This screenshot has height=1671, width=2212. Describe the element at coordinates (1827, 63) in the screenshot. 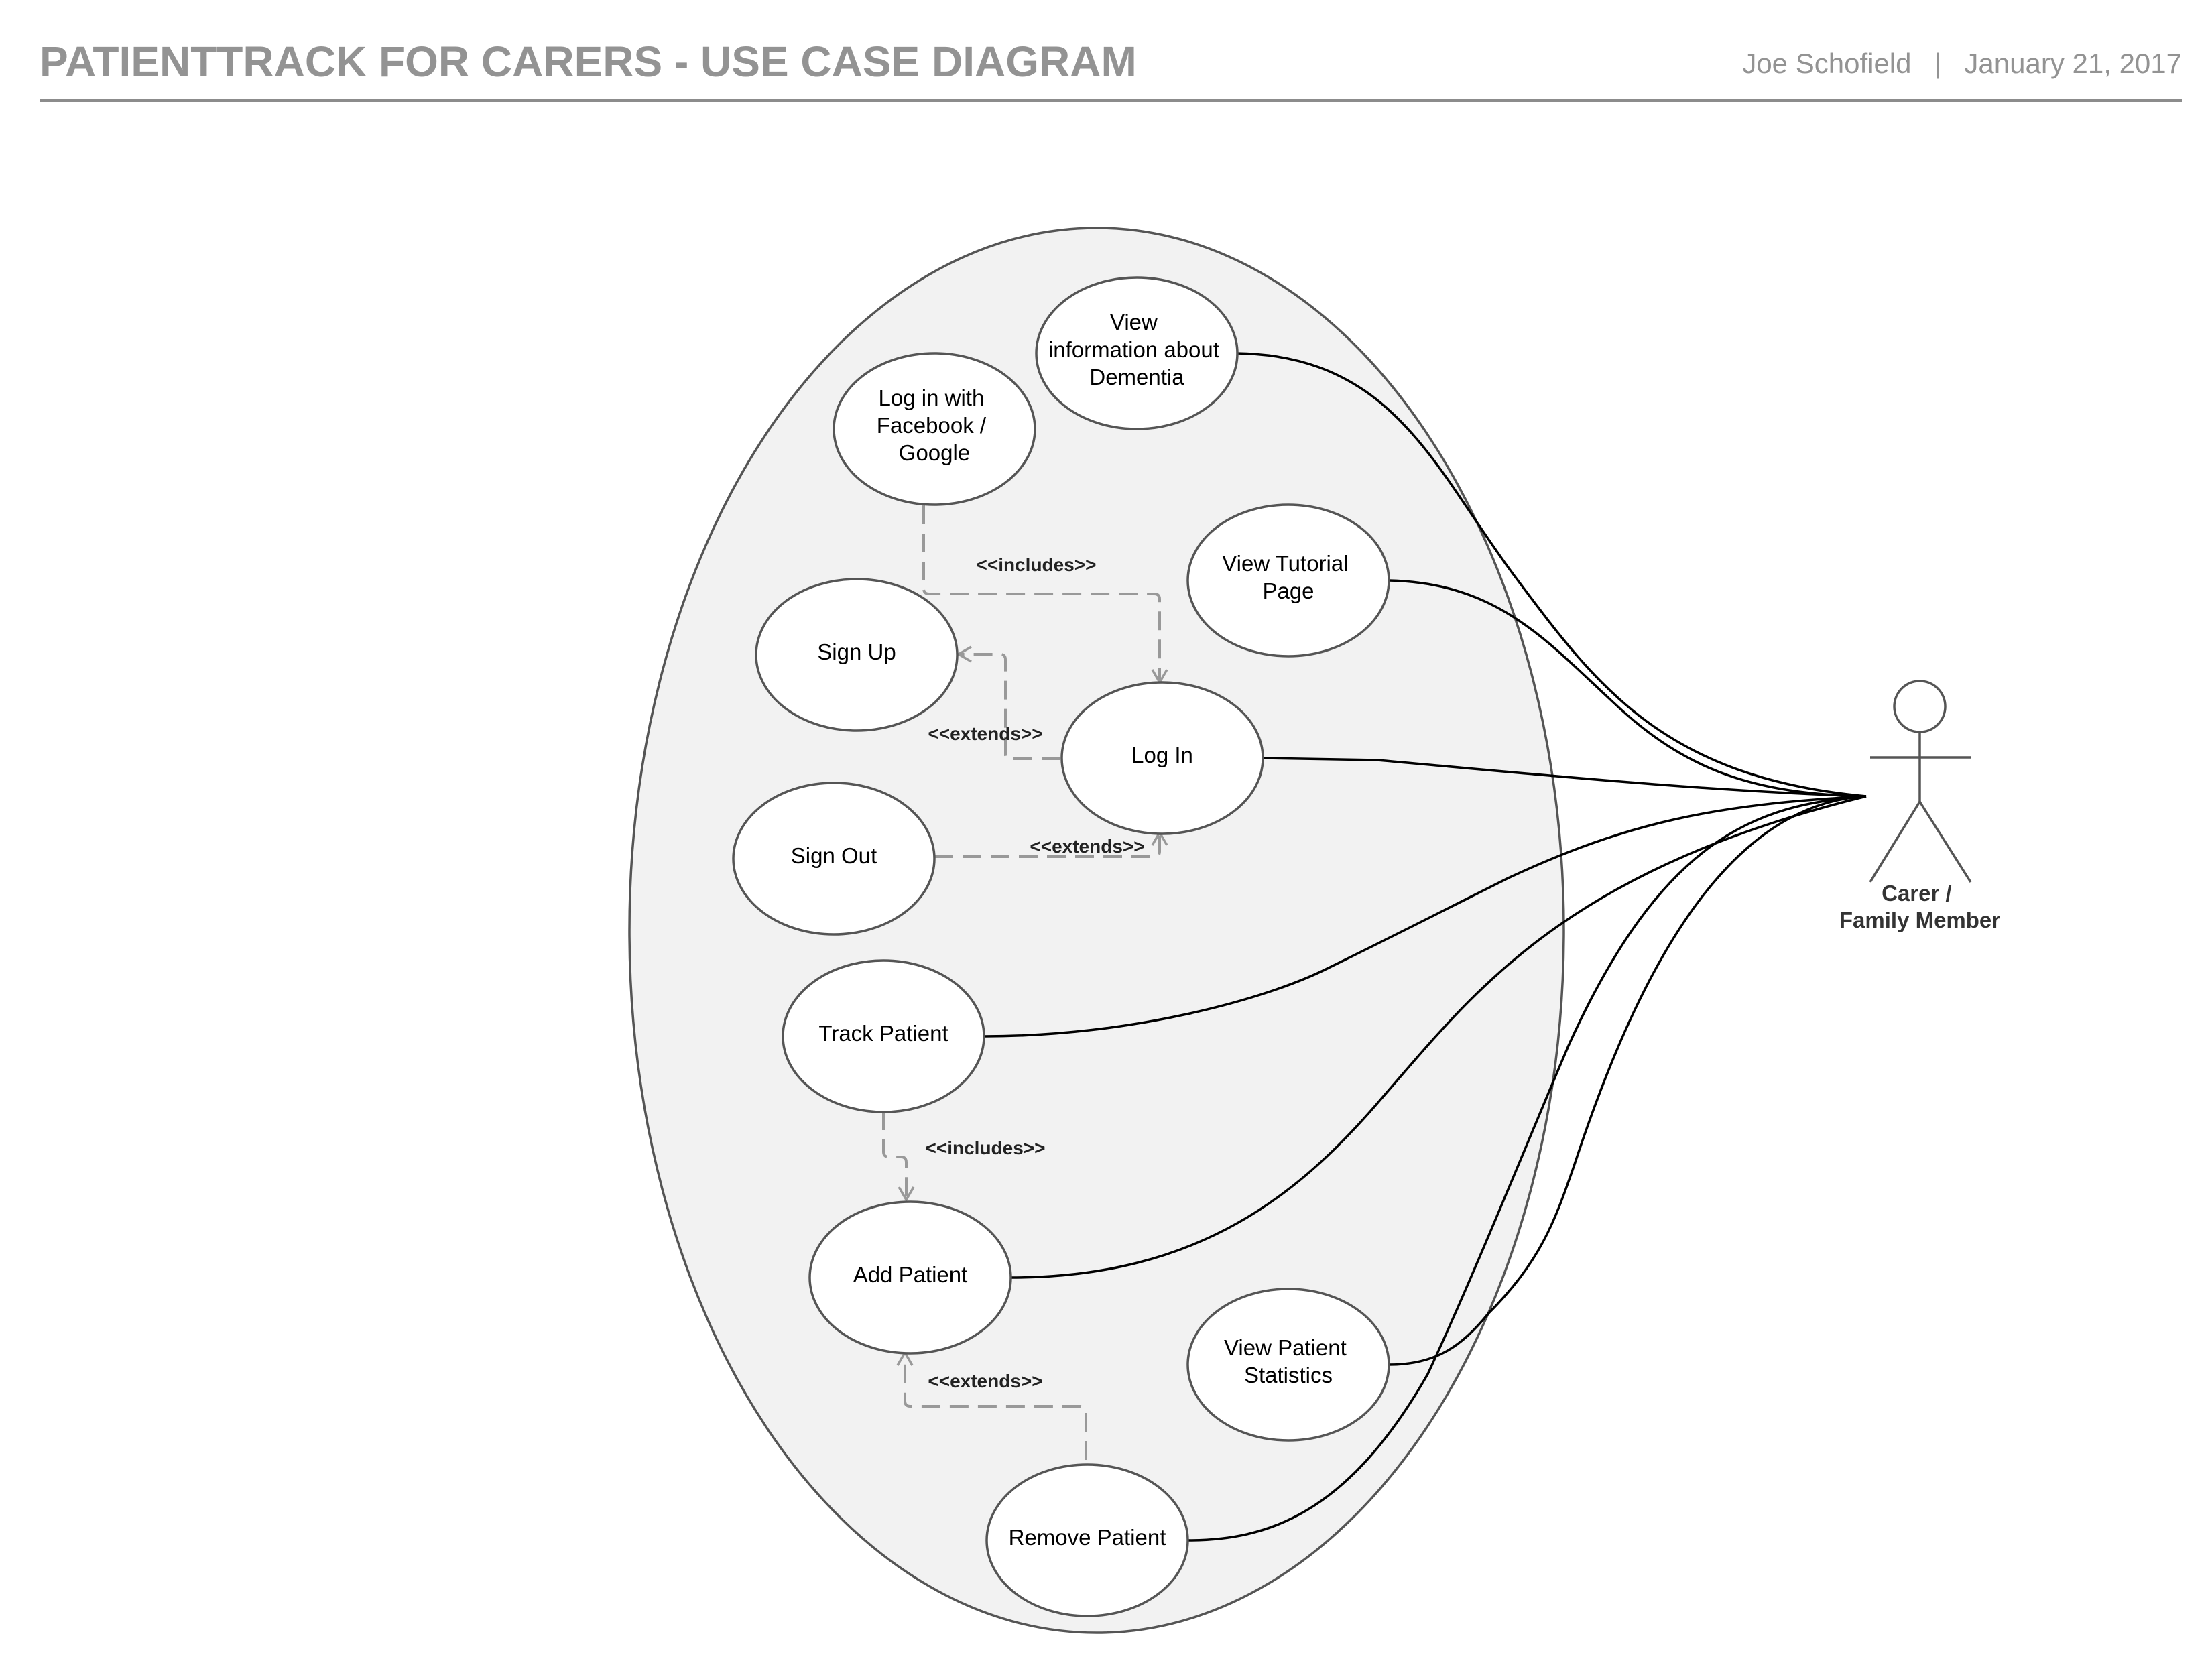

I see `author-name: Joe Schofield` at that location.